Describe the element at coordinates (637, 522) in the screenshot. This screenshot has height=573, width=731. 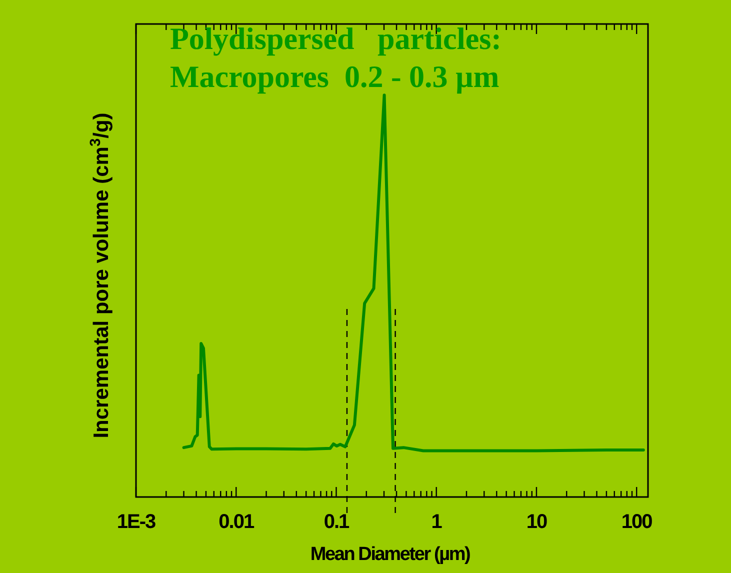
I see `x-tick-label: 100` at that location.